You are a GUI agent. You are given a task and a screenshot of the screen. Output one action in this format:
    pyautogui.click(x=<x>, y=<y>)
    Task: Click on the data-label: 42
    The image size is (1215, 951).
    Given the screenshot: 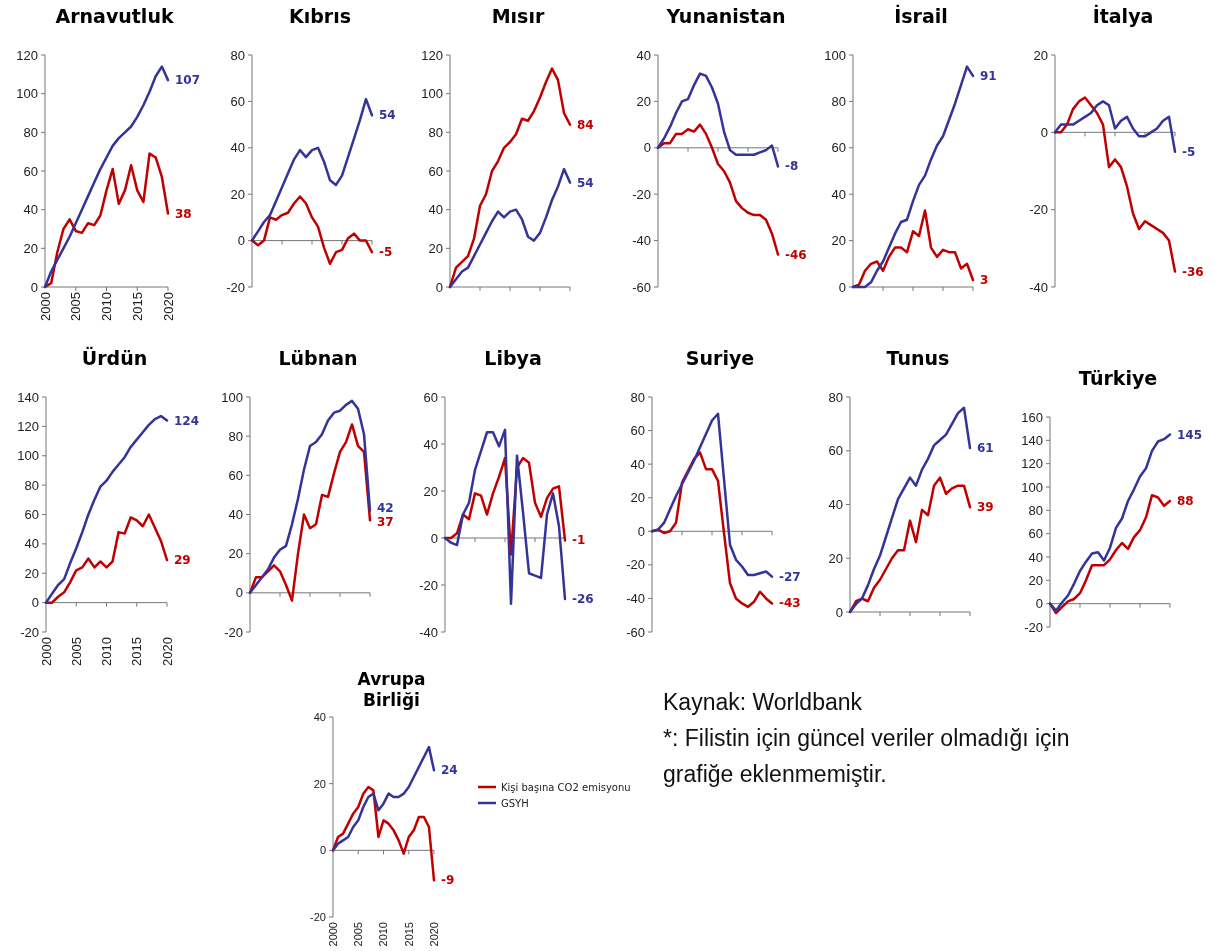 What is the action you would take?
    pyautogui.click(x=385, y=508)
    